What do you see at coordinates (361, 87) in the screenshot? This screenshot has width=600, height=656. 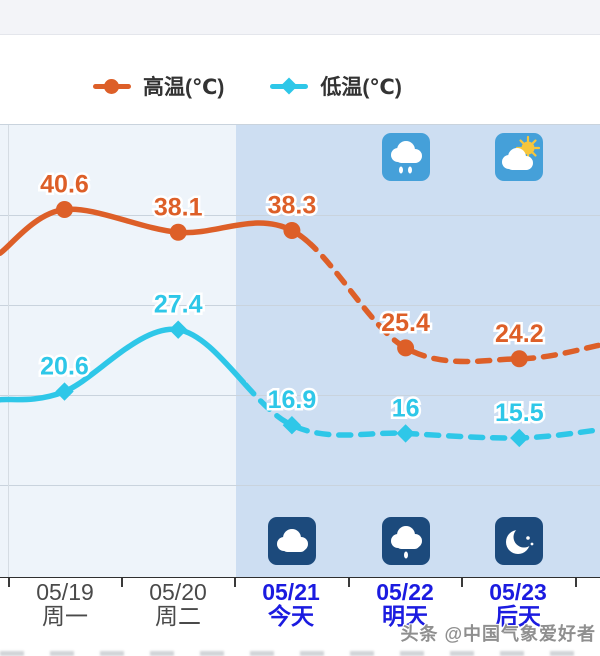 I see `legend-low-label: 低温(℃)` at bounding box center [361, 87].